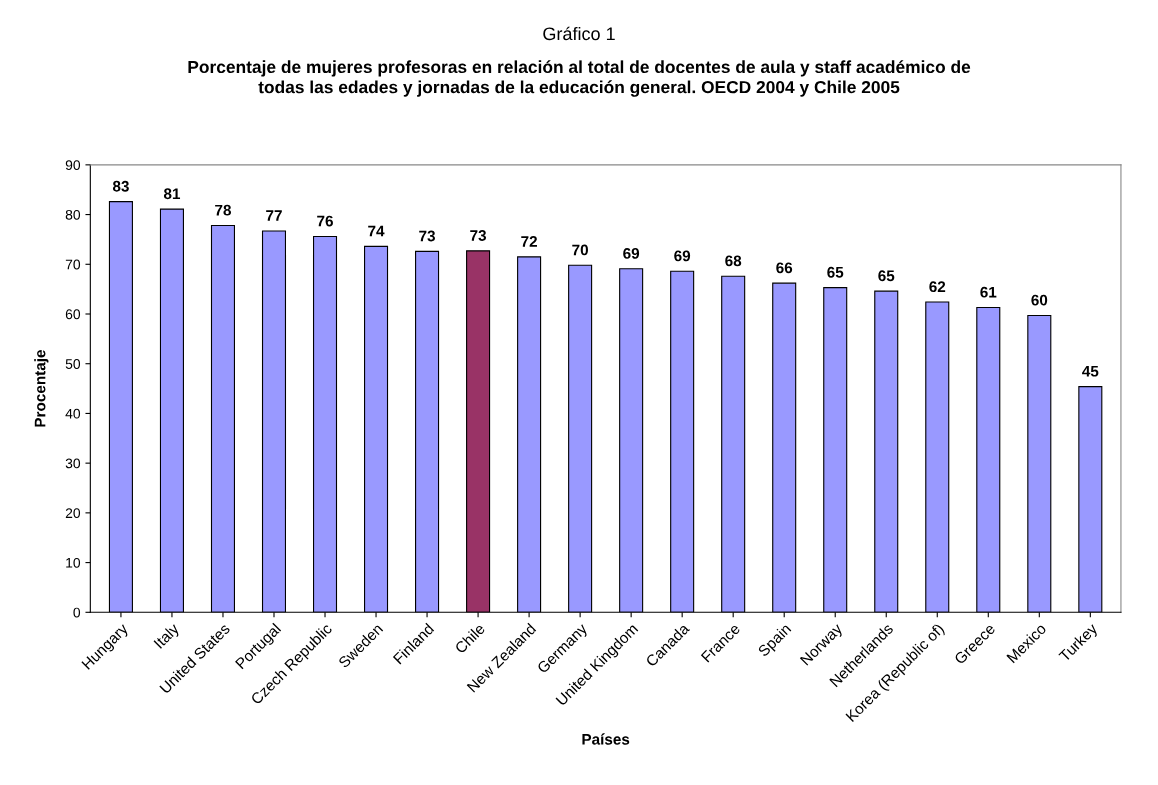 This screenshot has height=785, width=1158. What do you see at coordinates (1090, 371) in the screenshot?
I see `data-label: 45` at bounding box center [1090, 371].